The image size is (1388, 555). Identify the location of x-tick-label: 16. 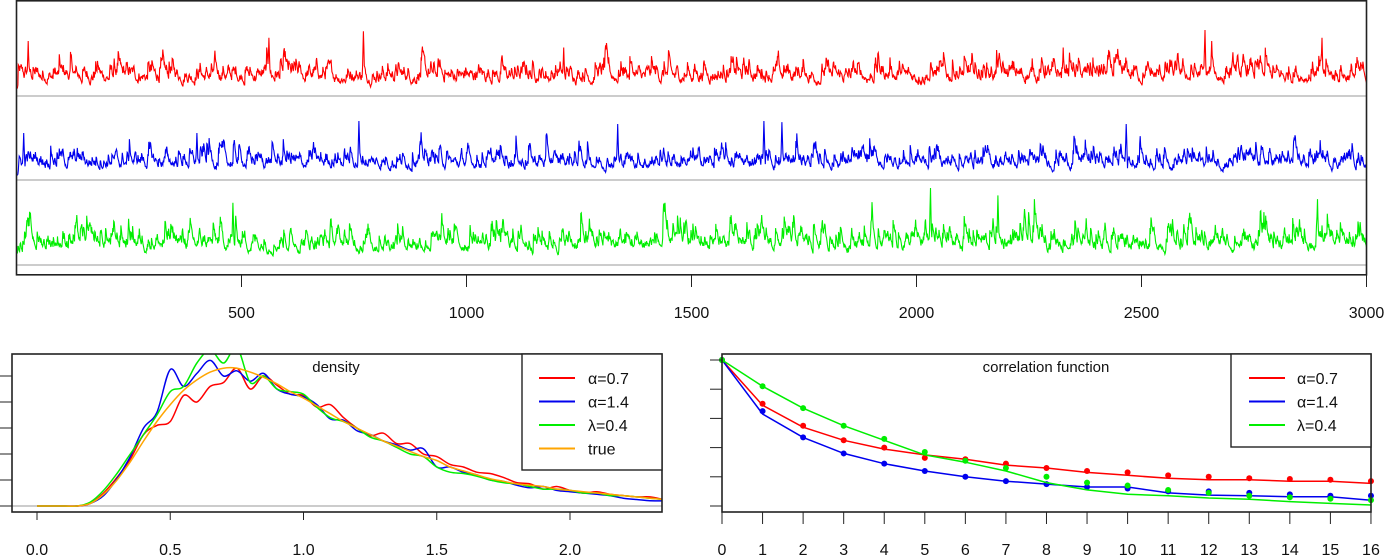
(1371, 548).